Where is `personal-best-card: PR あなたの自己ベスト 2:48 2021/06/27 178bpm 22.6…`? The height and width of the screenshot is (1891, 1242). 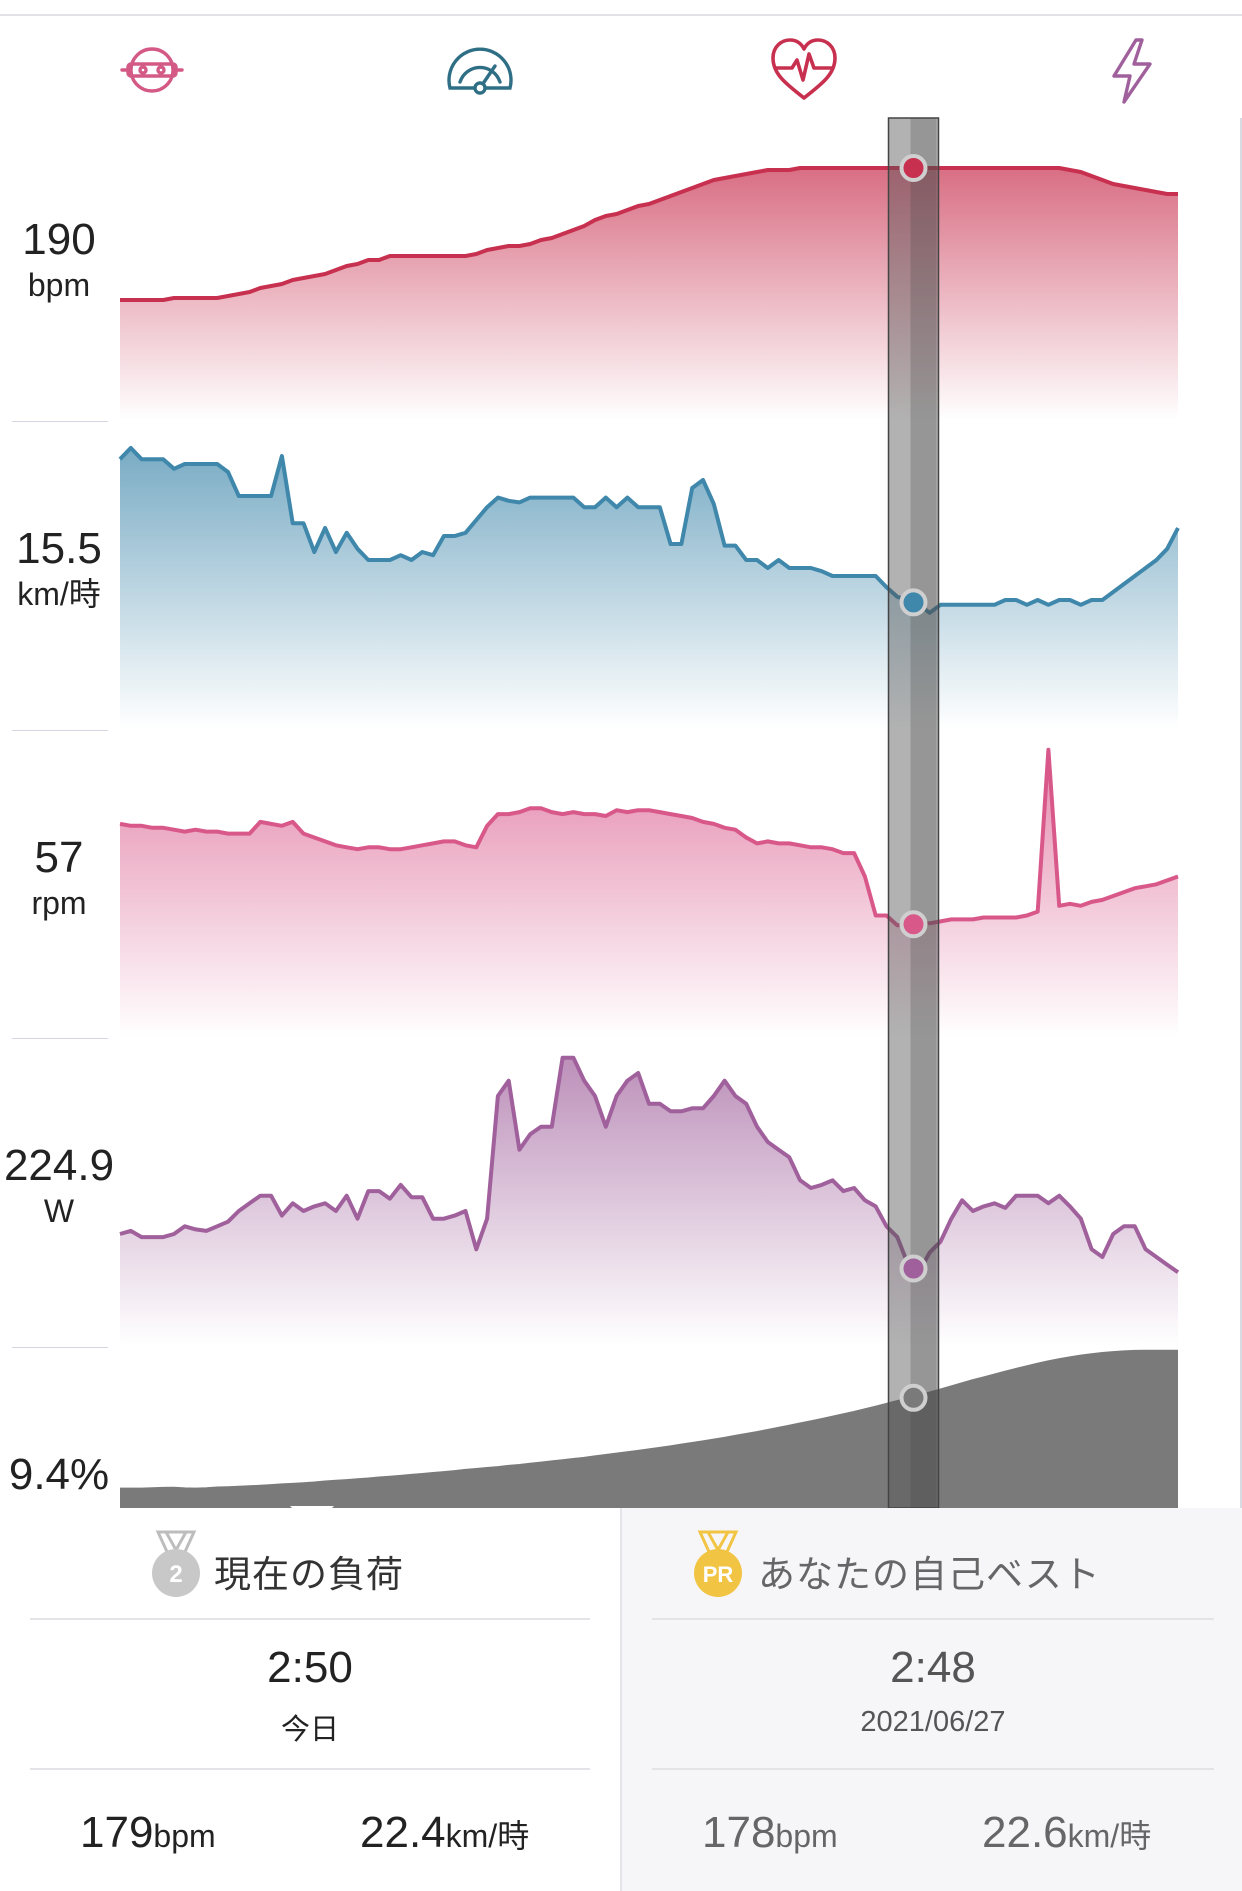
personal-best-card: PR あなたの自己ベスト 2:48 2021/06/27 178bpm 22.6… is located at coordinates (931, 1699).